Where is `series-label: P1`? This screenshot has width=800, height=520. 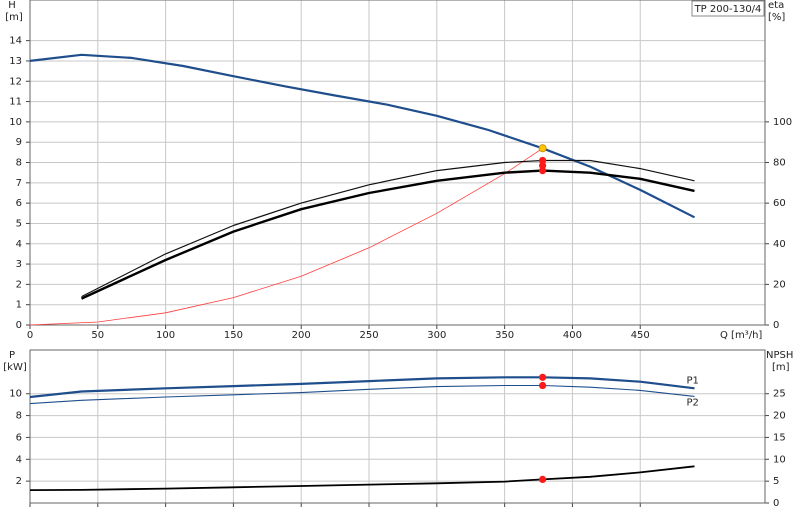 series-label: P1 is located at coordinates (692, 380).